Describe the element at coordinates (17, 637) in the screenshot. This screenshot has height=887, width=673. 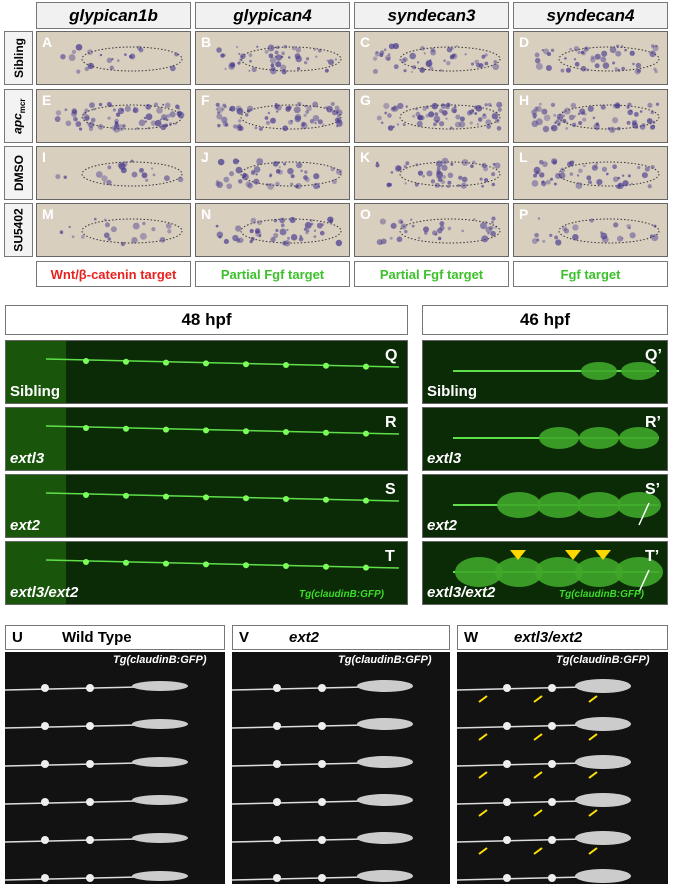
I see `panel-letter: U` at that location.